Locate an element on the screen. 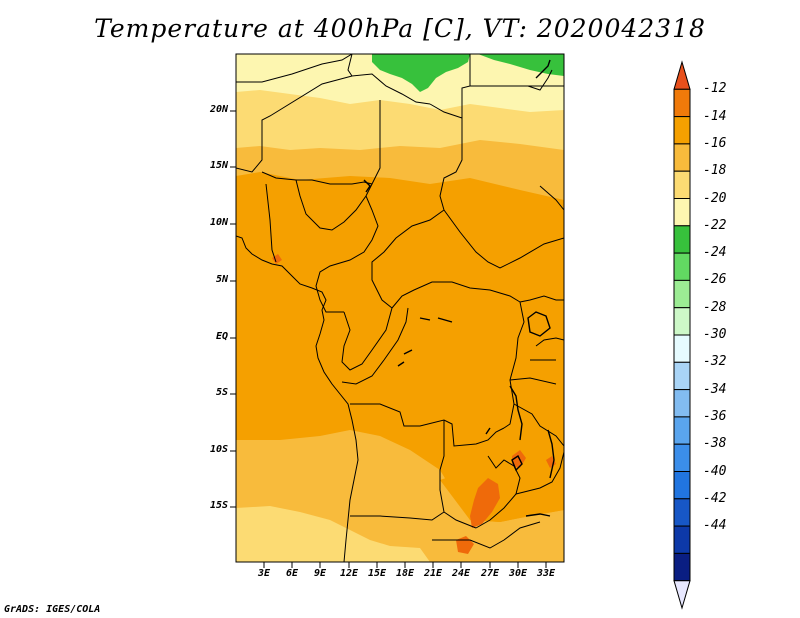 This screenshot has height=618, width=800. colorbar-label: -16 is located at coordinates (715, 143).